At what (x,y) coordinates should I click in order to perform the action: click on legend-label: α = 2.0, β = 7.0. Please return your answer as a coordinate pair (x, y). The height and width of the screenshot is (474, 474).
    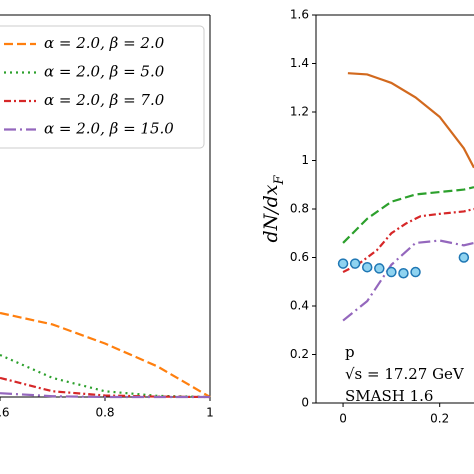
    Looking at the image, I should click on (104, 100).